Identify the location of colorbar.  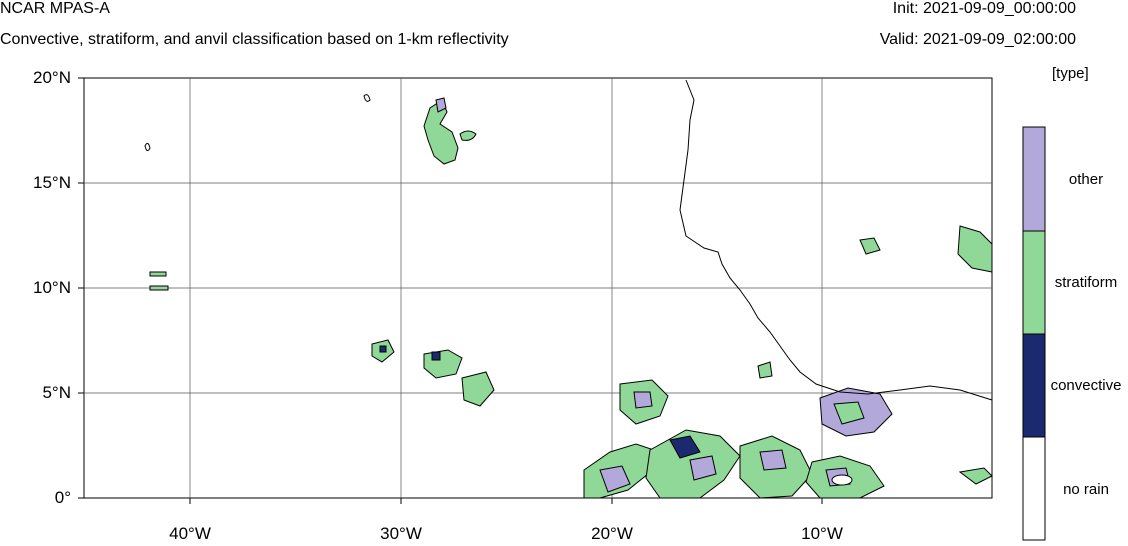
(1034, 333).